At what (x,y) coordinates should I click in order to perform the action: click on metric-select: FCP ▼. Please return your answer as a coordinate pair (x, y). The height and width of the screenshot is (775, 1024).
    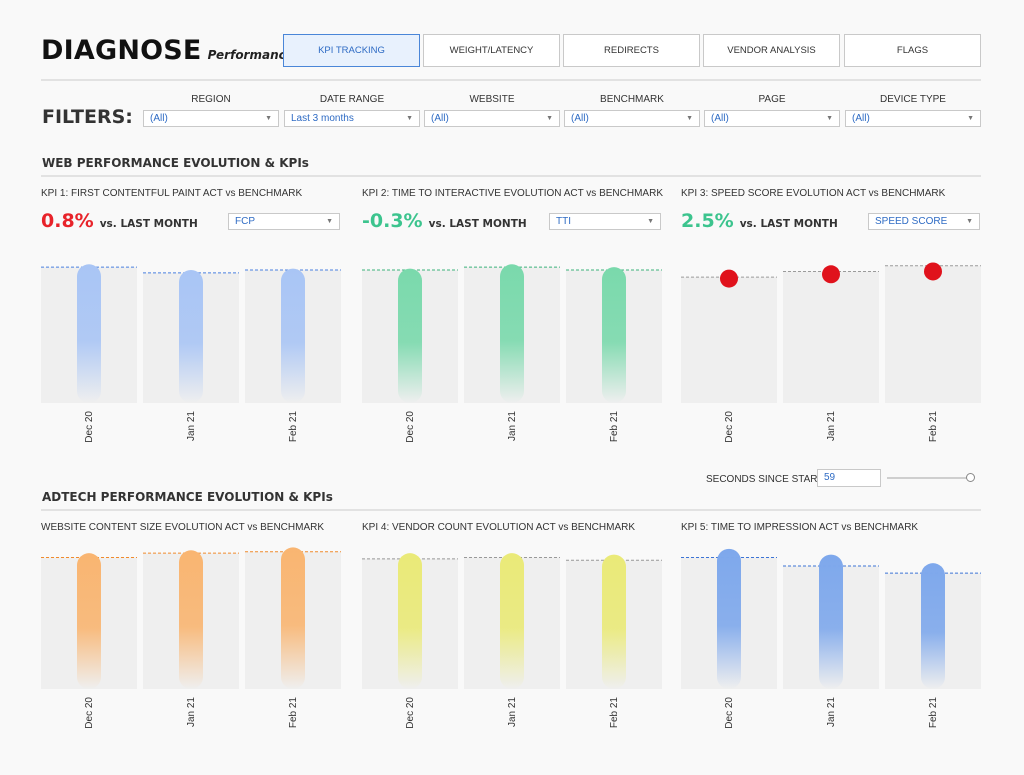
    Looking at the image, I should click on (284, 221).